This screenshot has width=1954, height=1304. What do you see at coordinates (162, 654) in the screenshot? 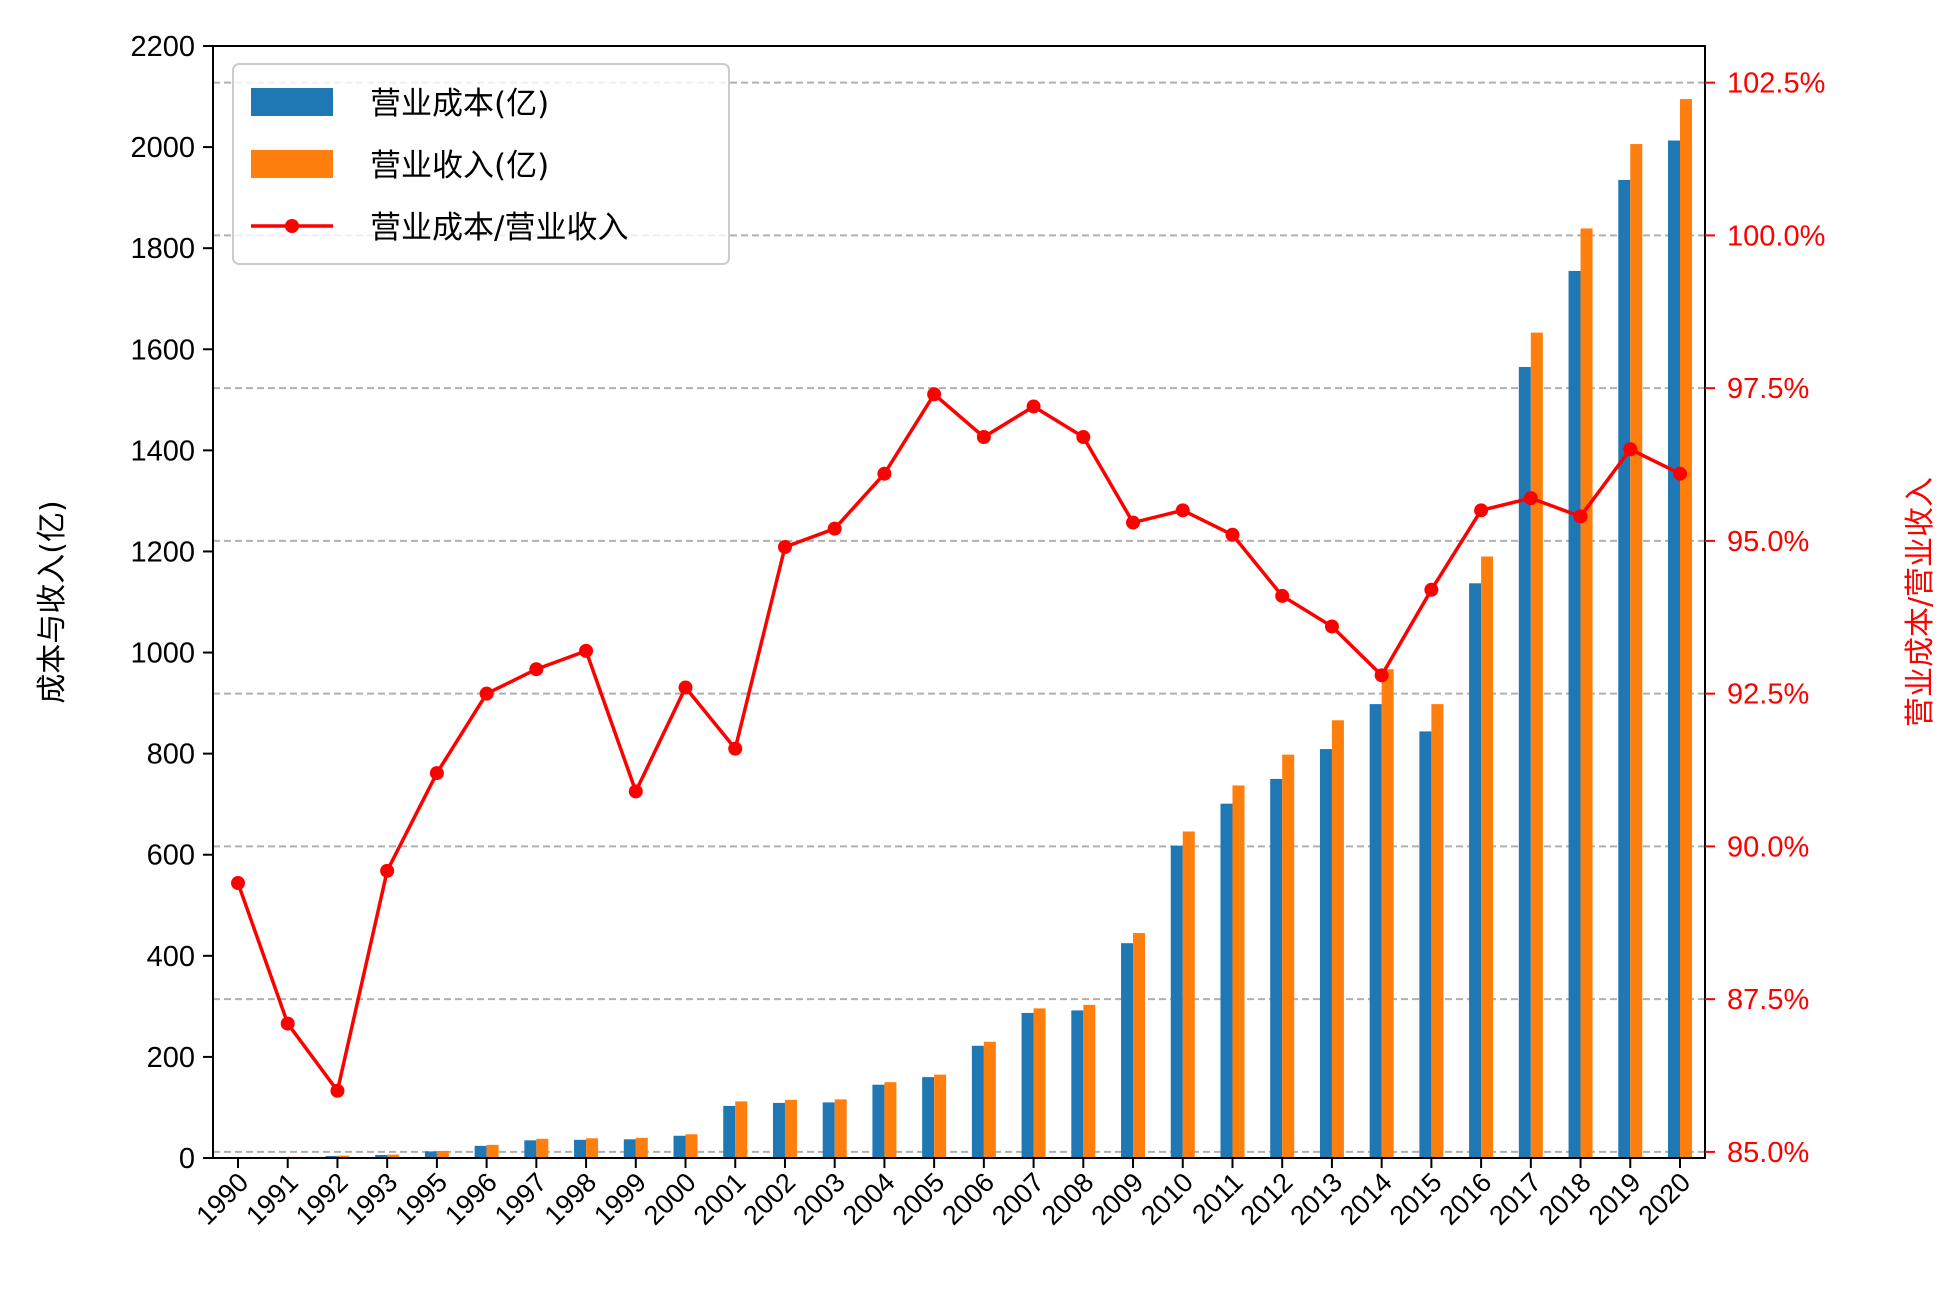
I see `y-tick-label-left: 1000` at bounding box center [162, 654].